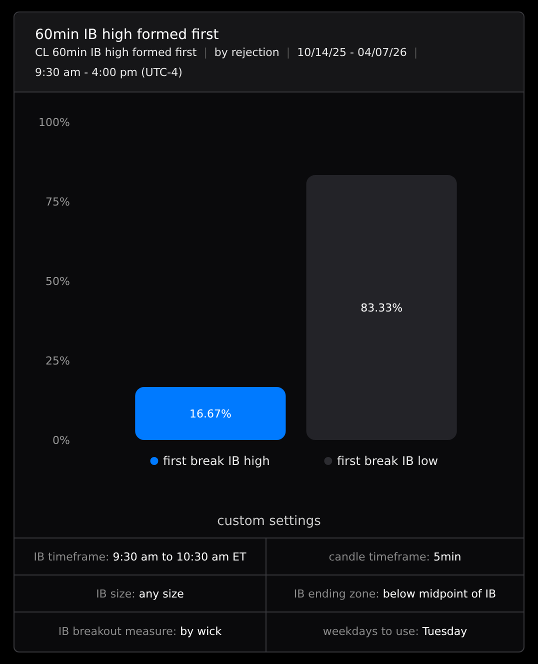 Image resolution: width=538 pixels, height=664 pixels. What do you see at coordinates (58, 202) in the screenshot?
I see `y-tick-label: 75%` at bounding box center [58, 202].